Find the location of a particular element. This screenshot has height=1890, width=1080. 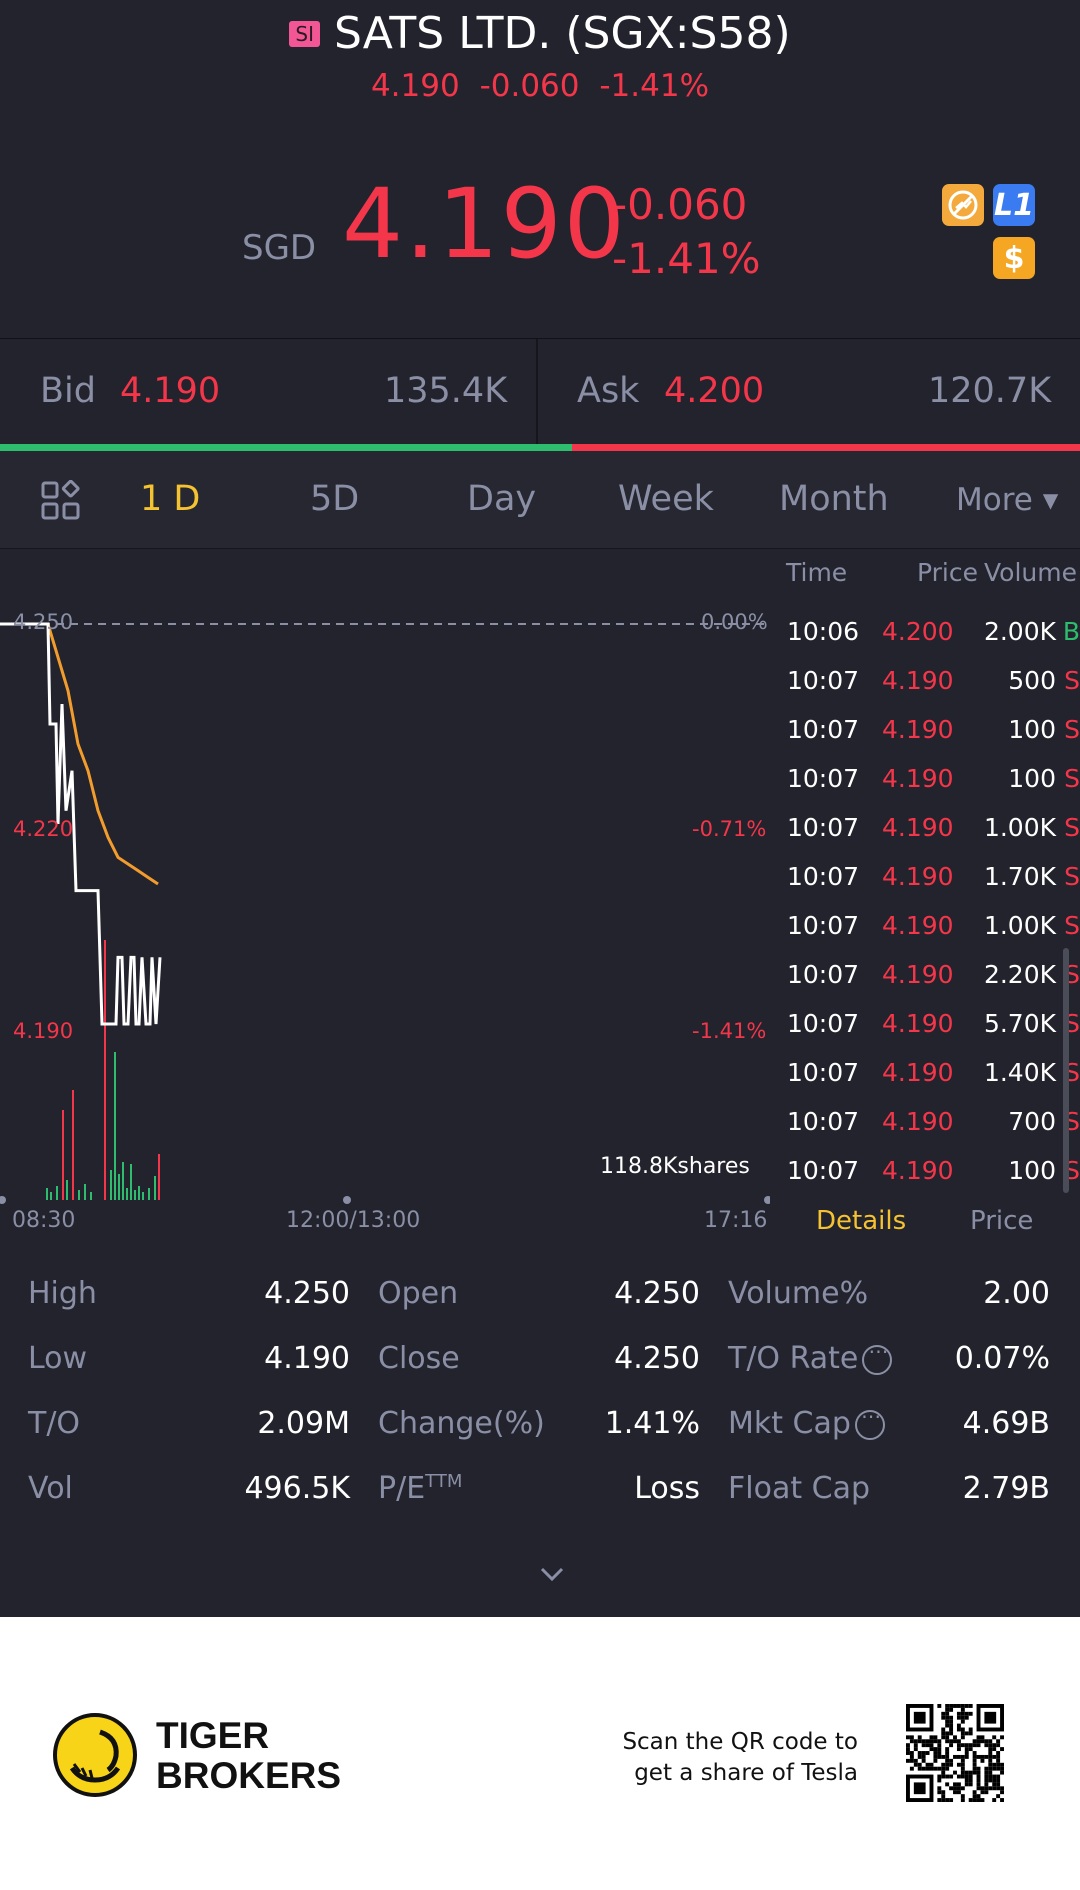

stat-value-high: 4.250 is located at coordinates (307, 1293).